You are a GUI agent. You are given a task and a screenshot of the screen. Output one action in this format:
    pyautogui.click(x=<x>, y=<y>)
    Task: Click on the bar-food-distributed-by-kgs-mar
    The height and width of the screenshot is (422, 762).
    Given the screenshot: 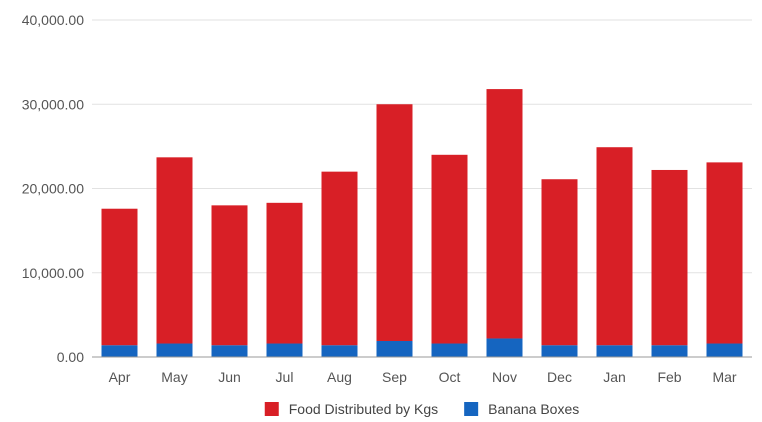 What is the action you would take?
    pyautogui.click(x=724, y=253)
    